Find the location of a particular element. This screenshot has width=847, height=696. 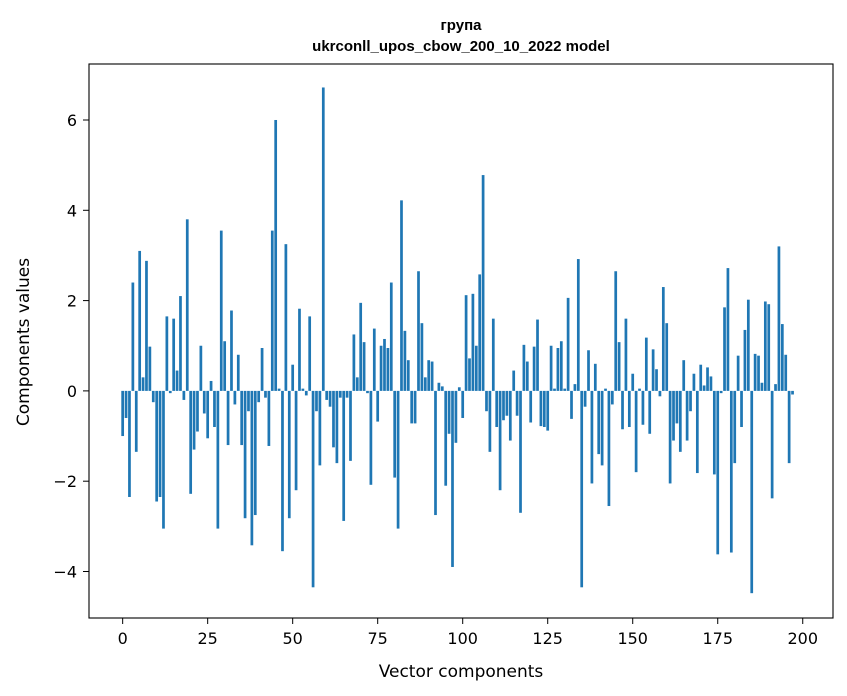

y-tick-label: 2 is located at coordinates (72, 301).